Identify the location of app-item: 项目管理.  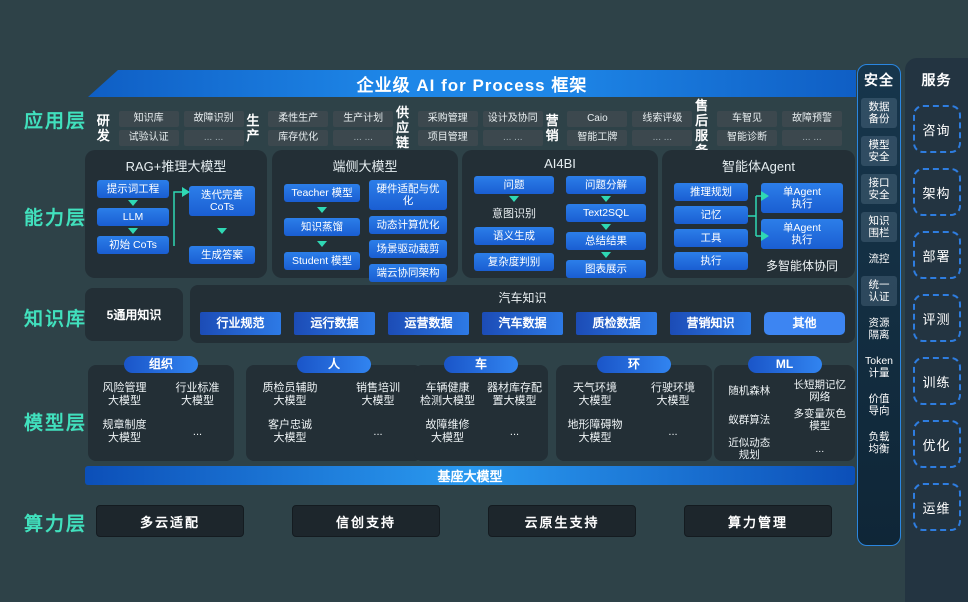
(447, 138).